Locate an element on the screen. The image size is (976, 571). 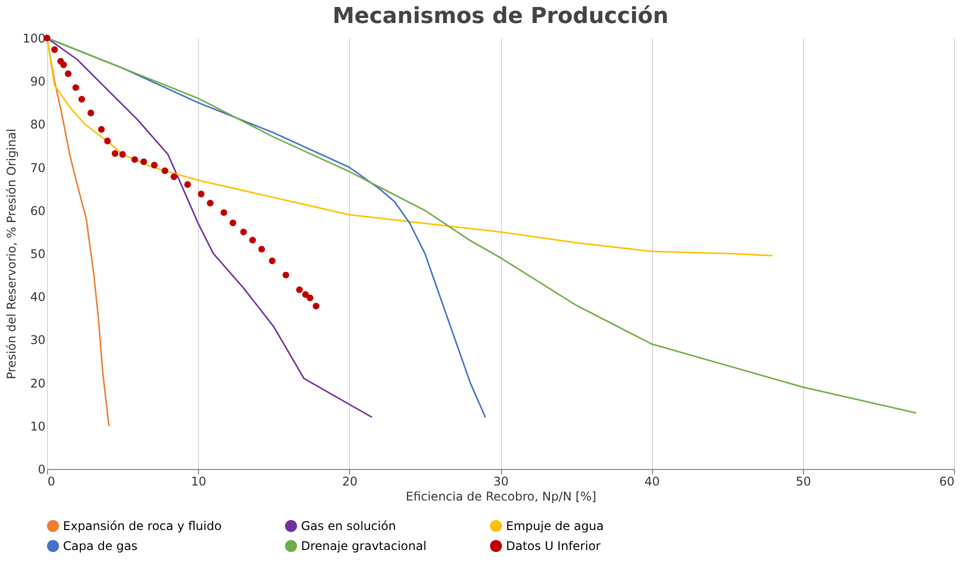
legend-label: Drenaje gravtacional is located at coordinates (363, 546).